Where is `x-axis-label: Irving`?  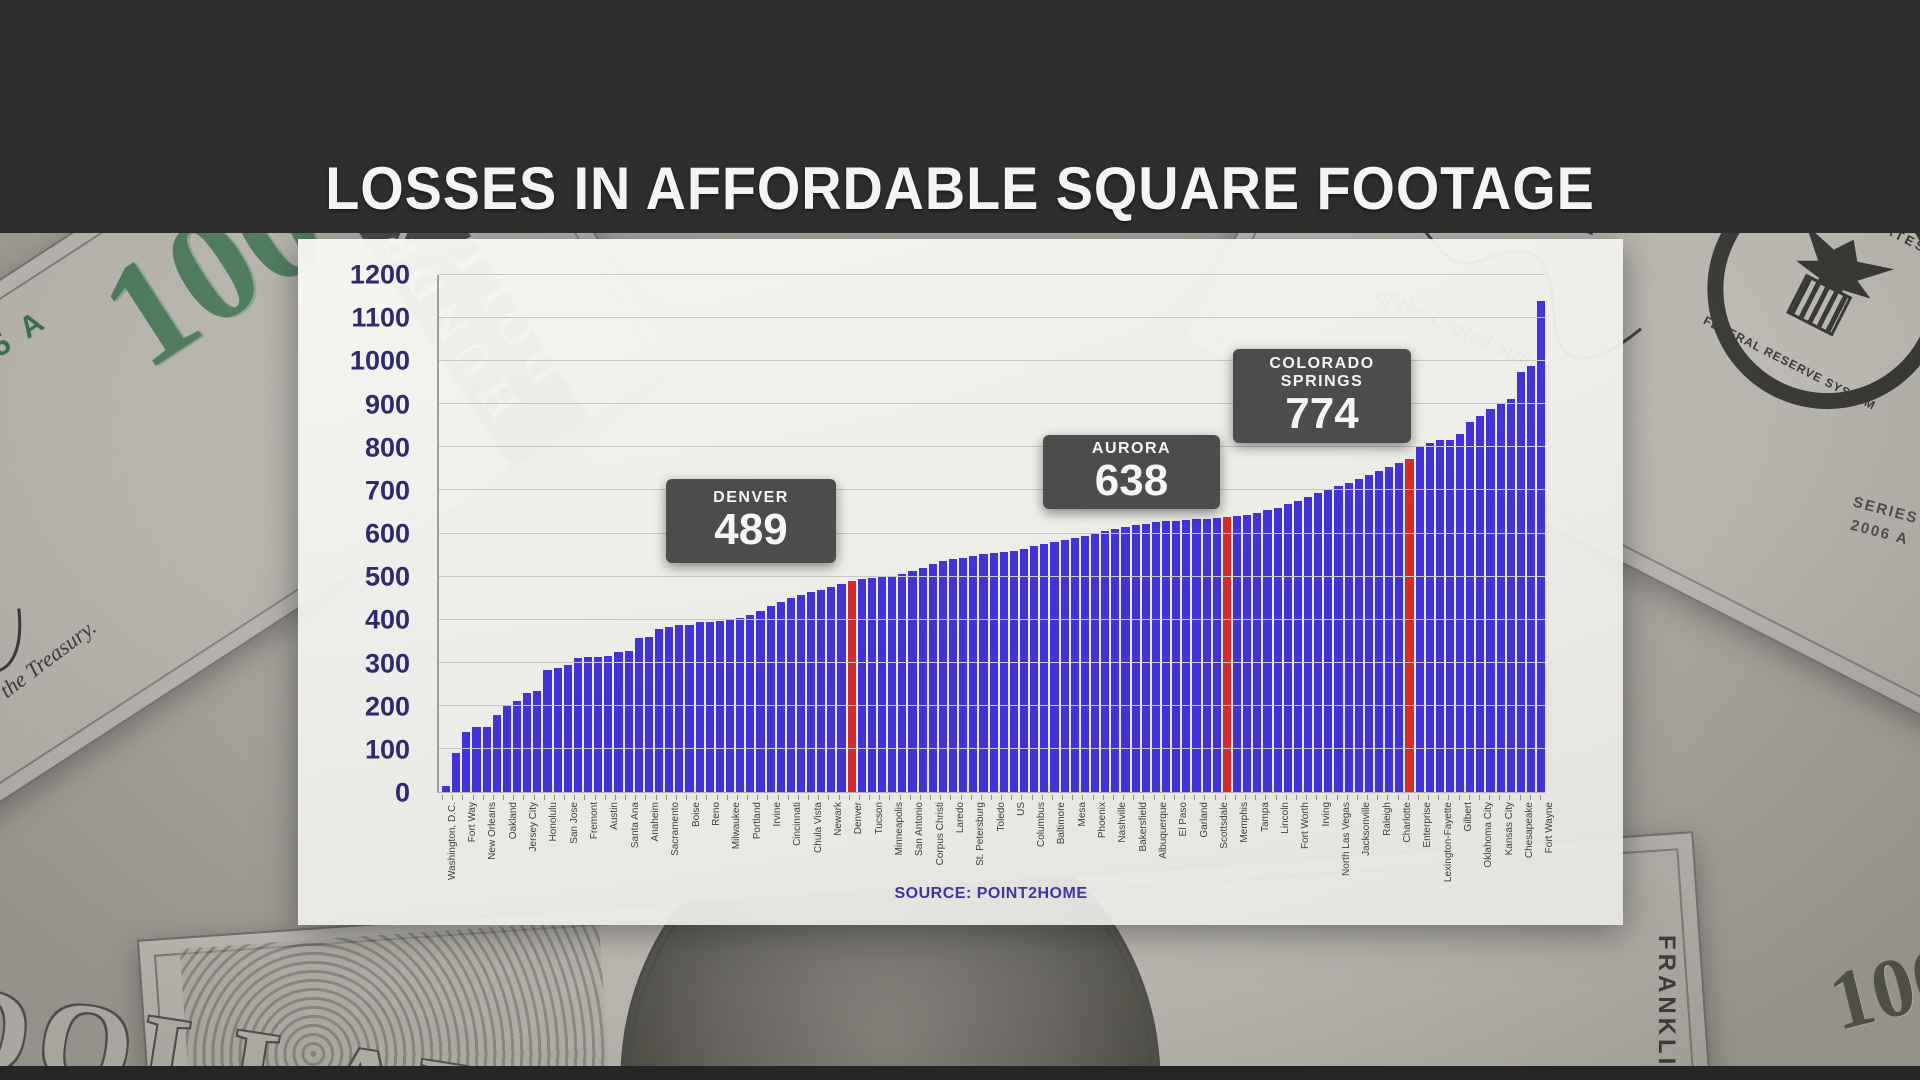
x-axis-label: Irving is located at coordinates (1326, 814).